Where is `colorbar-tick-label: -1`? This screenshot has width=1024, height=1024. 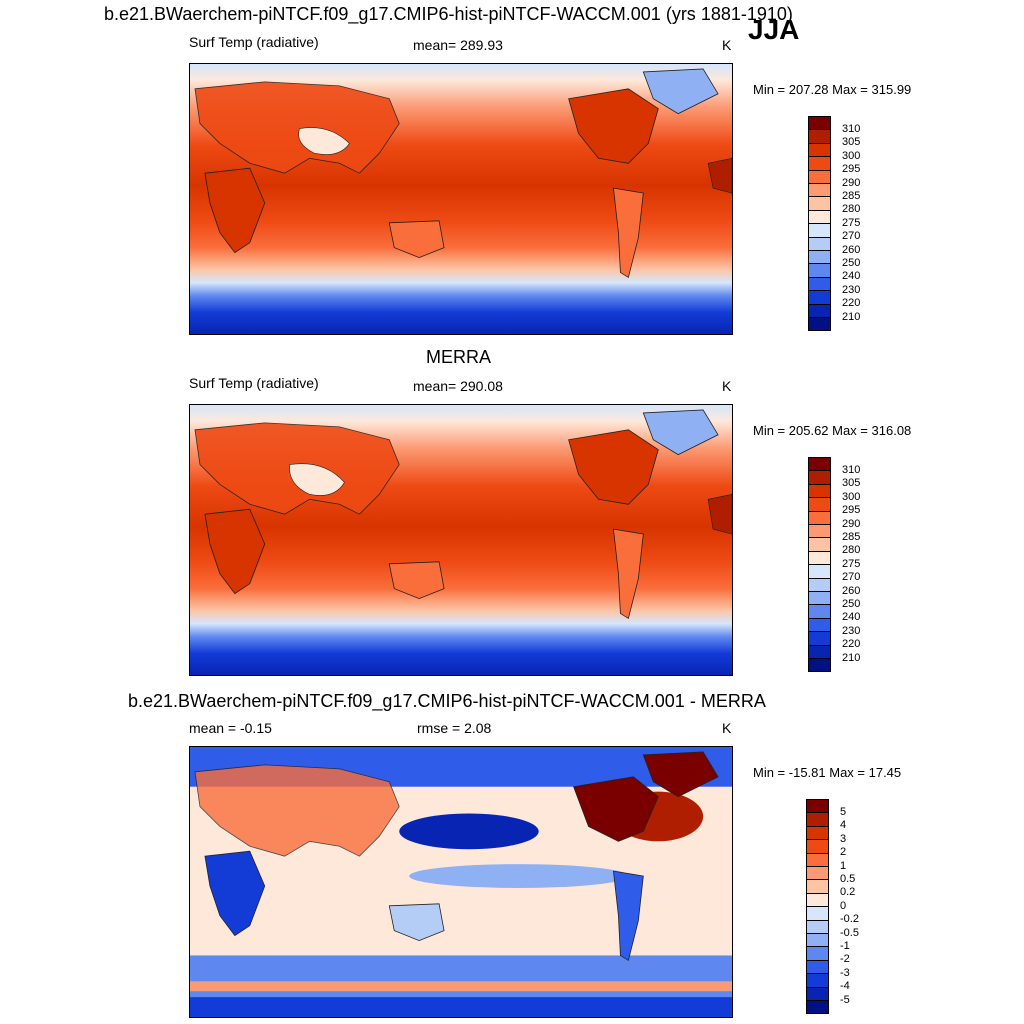 colorbar-tick-label: -1 is located at coordinates (845, 945).